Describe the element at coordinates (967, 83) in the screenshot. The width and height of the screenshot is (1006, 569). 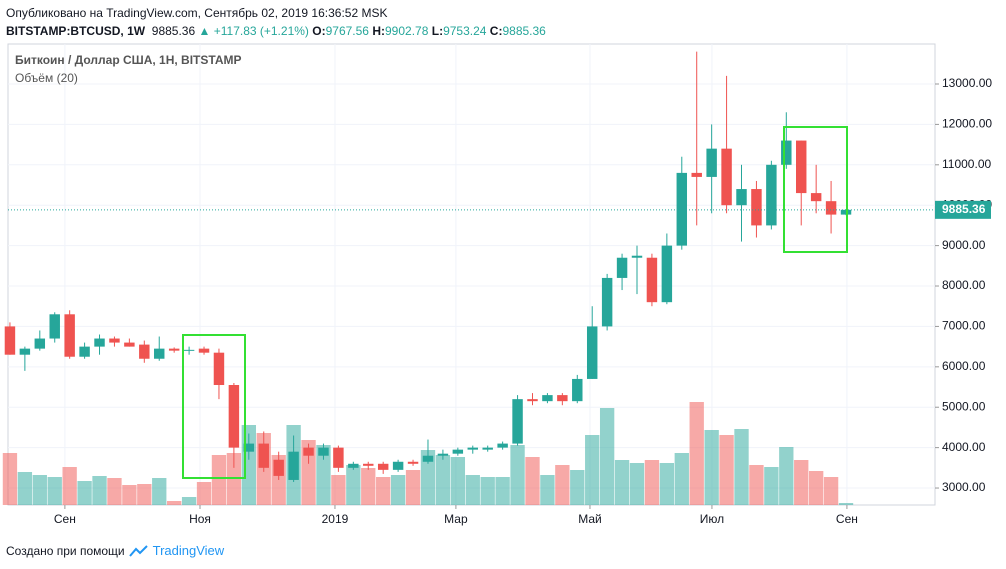
I see `y-tick-label: 13000.00` at that location.